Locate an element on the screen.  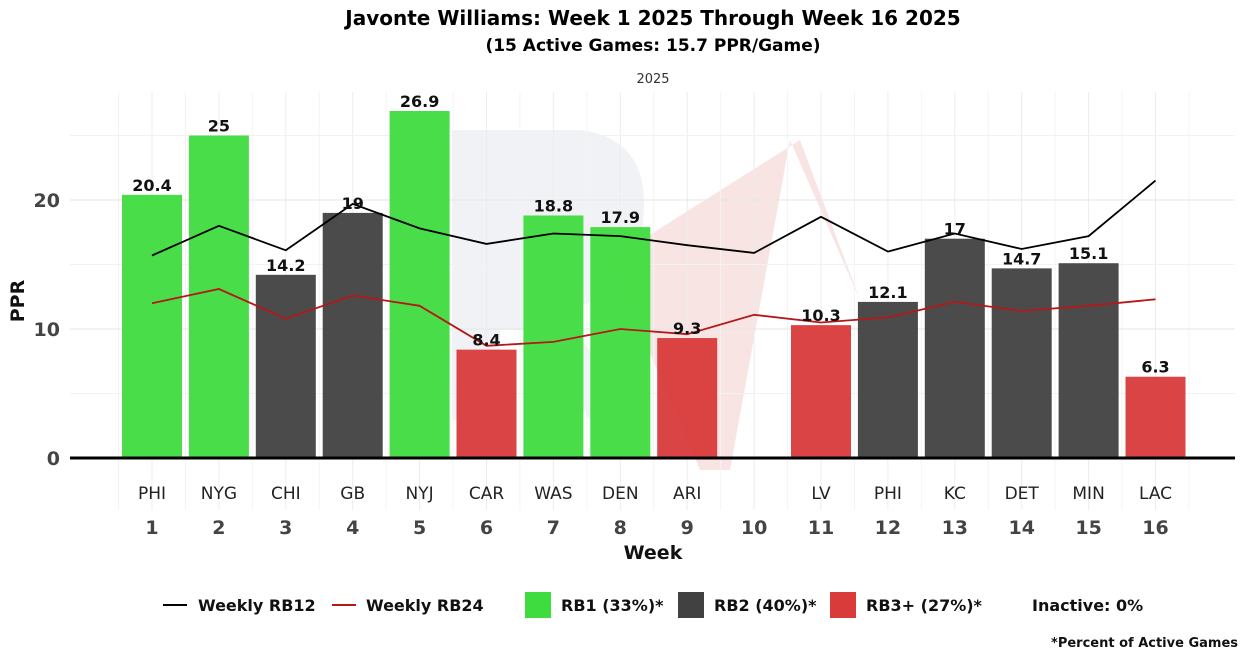
week-tick-label: 12 is located at coordinates (888, 528).